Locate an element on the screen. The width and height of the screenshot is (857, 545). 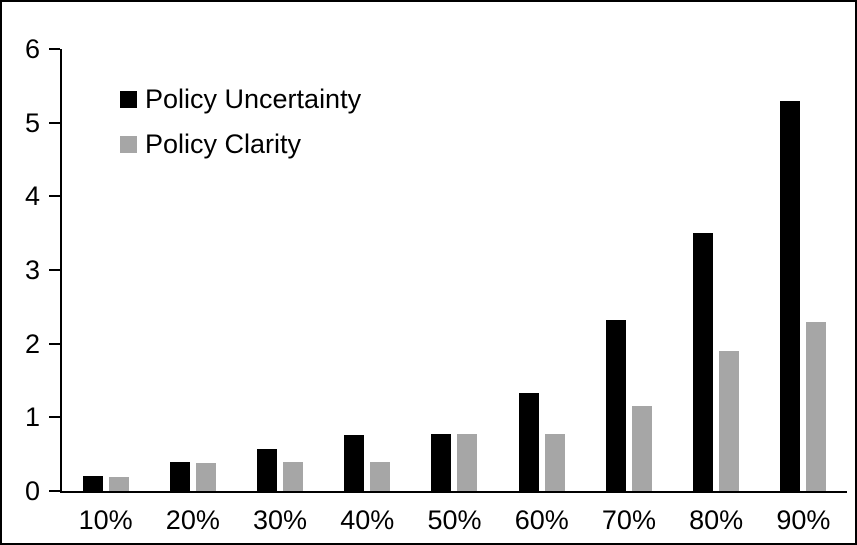
x-tick-label: 80% is located at coordinates (716, 520).